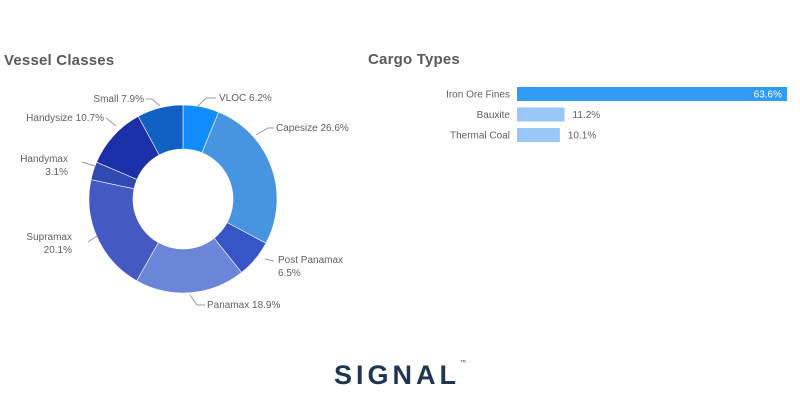 This screenshot has width=800, height=419. Describe the element at coordinates (111, 122) in the screenshot. I see `leader-line-handysize` at that location.